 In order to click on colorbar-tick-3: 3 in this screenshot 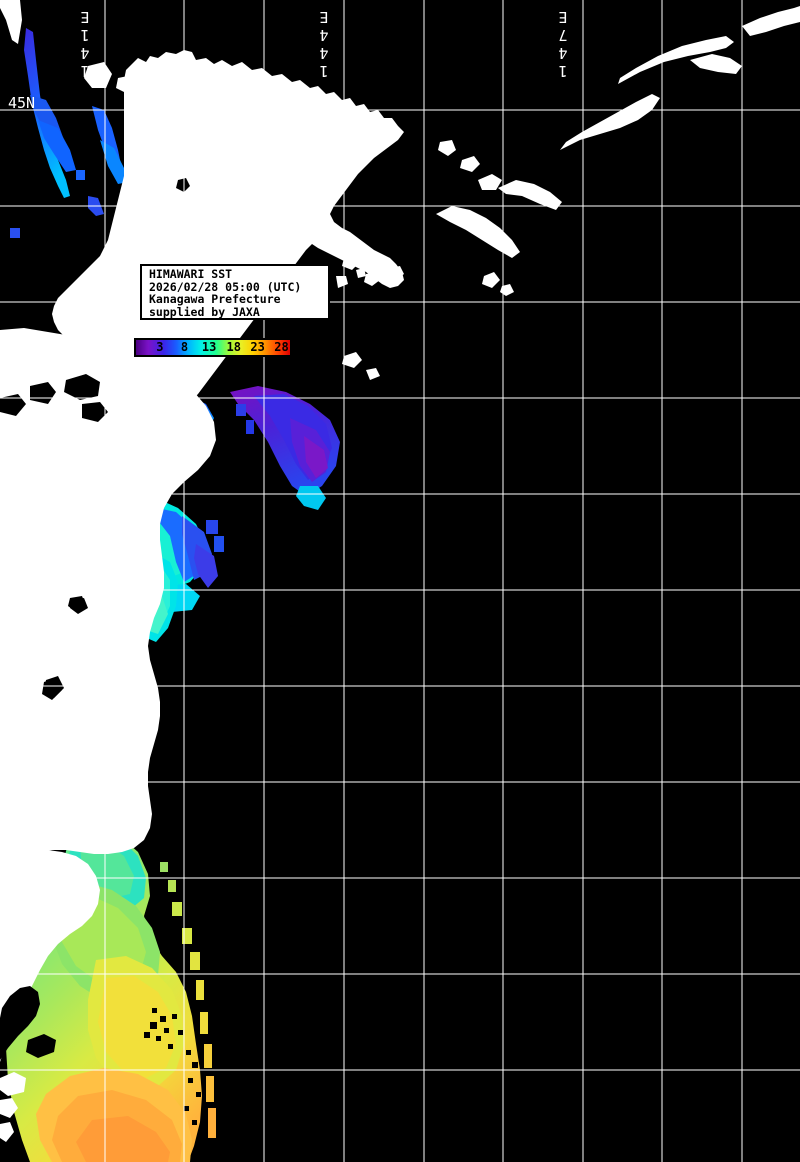, I will do `click(160, 347)`.